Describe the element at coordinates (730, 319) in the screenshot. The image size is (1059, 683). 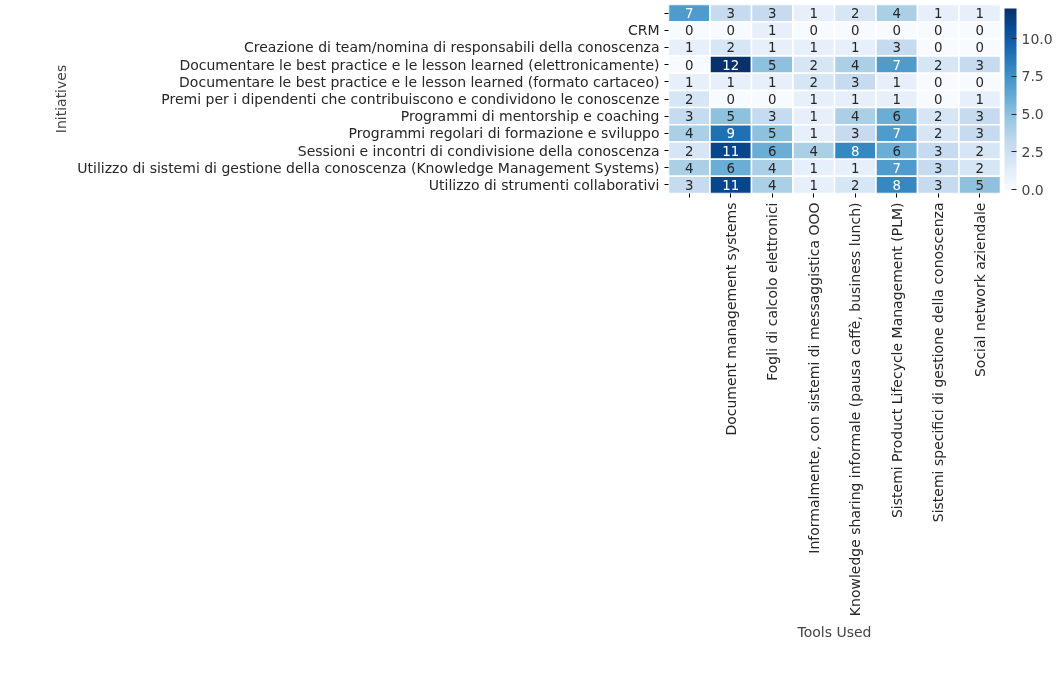
I see `x-tick-label: Document management systems` at that location.